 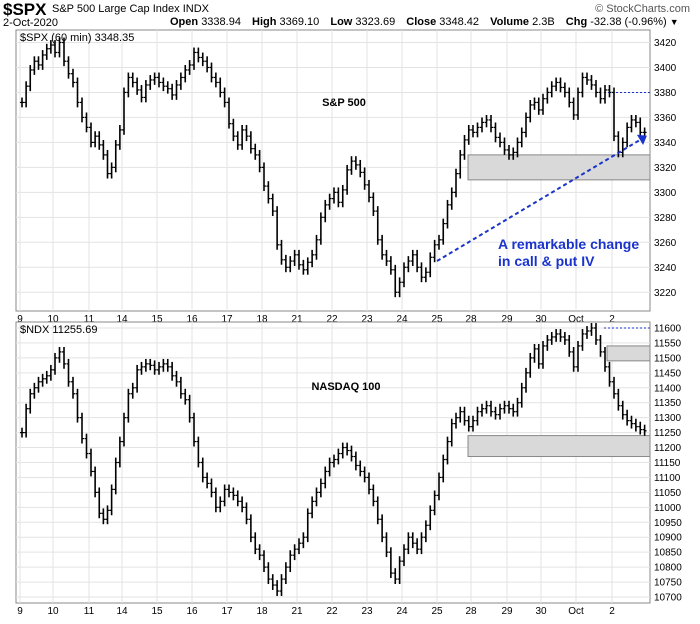 I want to click on spx-y-tick-label: 3240, so click(x=665, y=268).